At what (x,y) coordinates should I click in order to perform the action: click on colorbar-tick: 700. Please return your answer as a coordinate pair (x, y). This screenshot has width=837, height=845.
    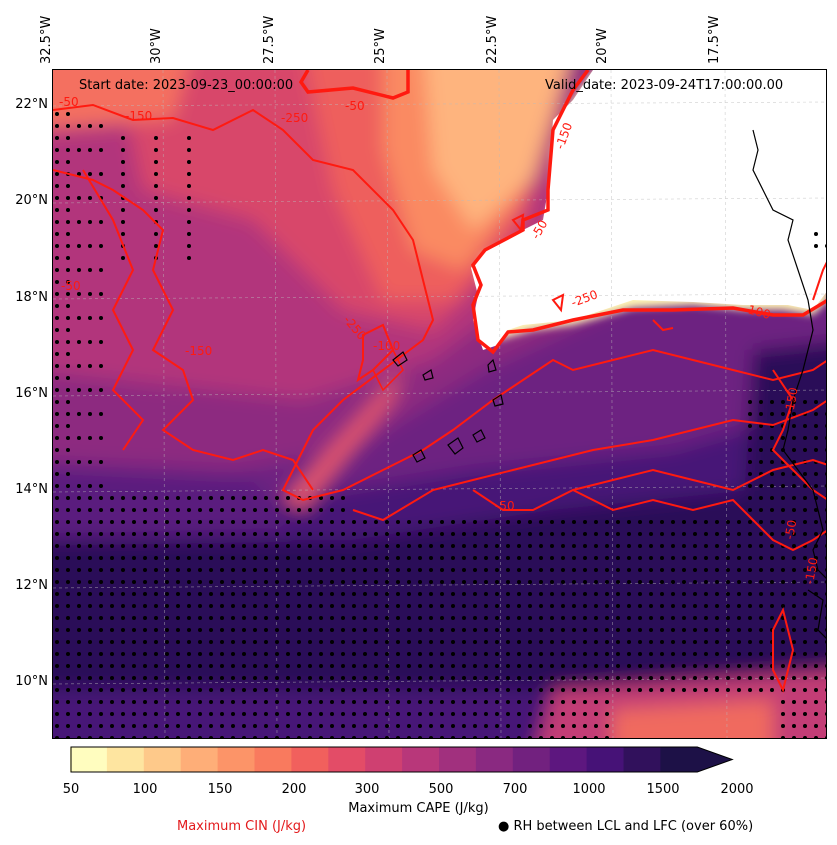
    Looking at the image, I should click on (515, 789).